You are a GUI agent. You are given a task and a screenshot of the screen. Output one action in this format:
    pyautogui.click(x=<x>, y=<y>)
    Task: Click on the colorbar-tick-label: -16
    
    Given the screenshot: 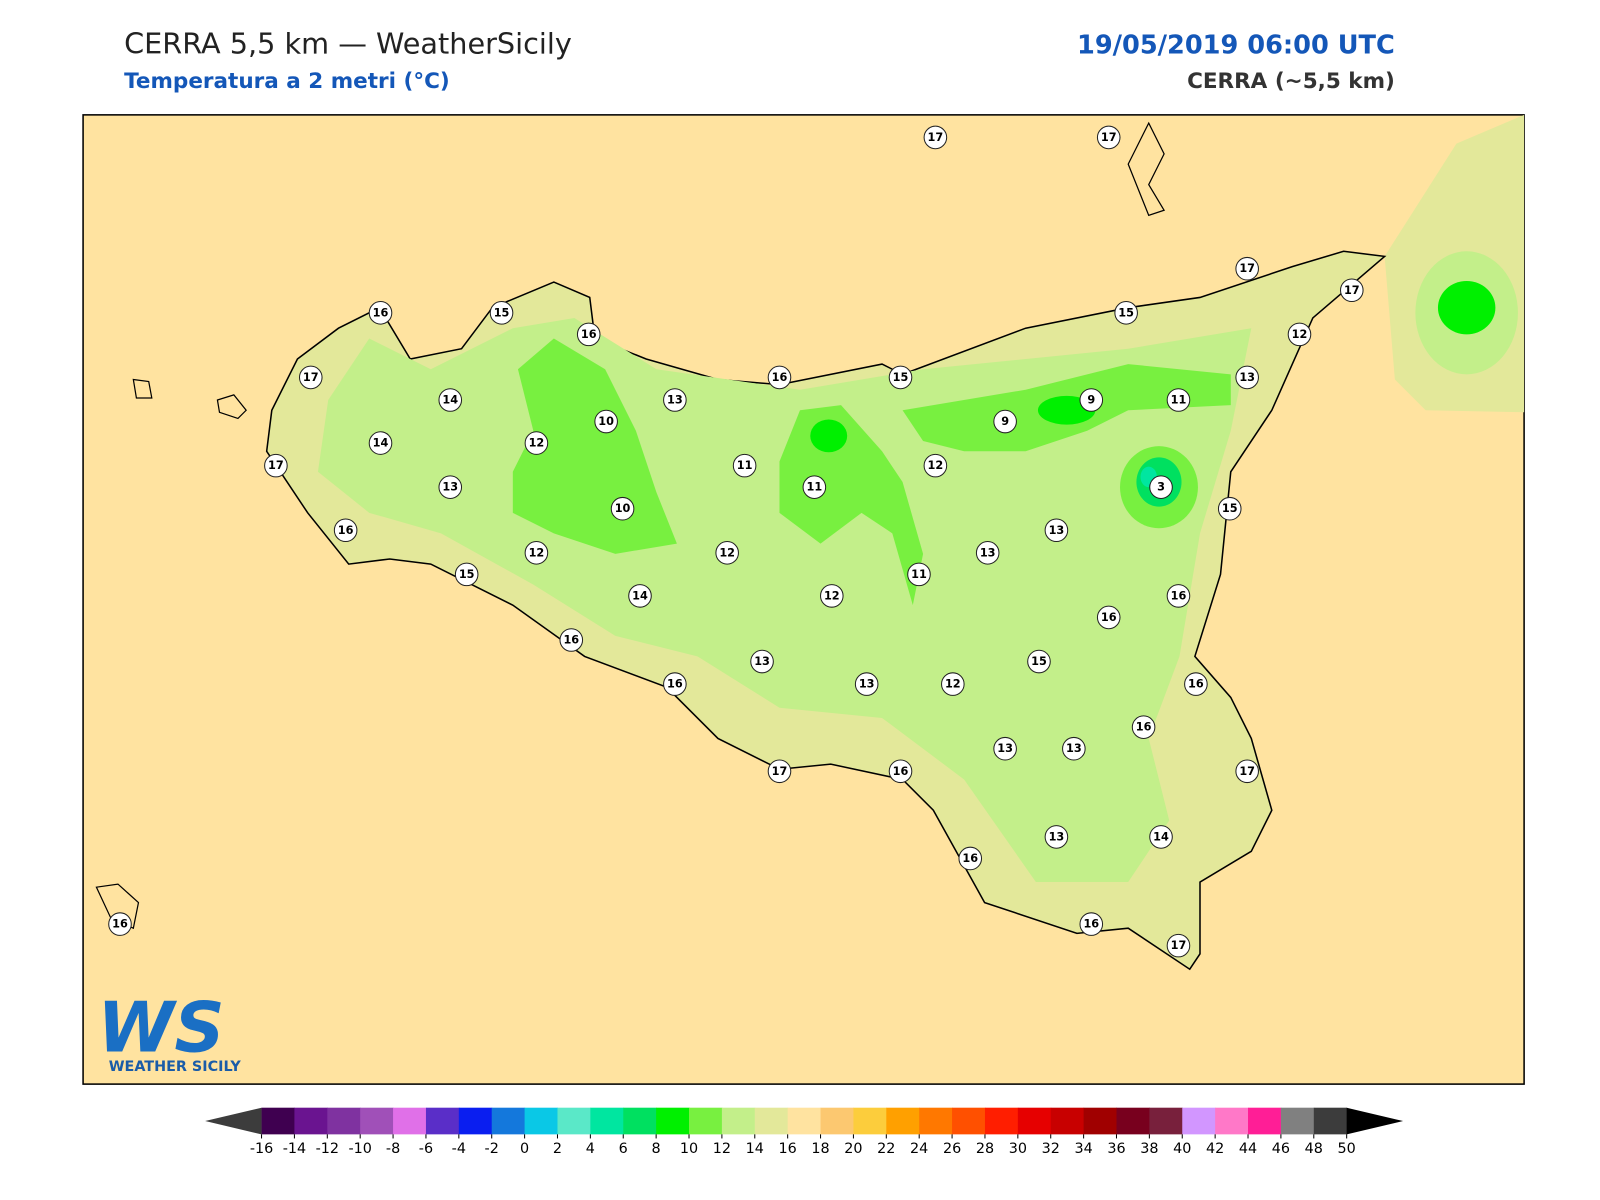 What is the action you would take?
    pyautogui.click(x=261, y=1149)
    